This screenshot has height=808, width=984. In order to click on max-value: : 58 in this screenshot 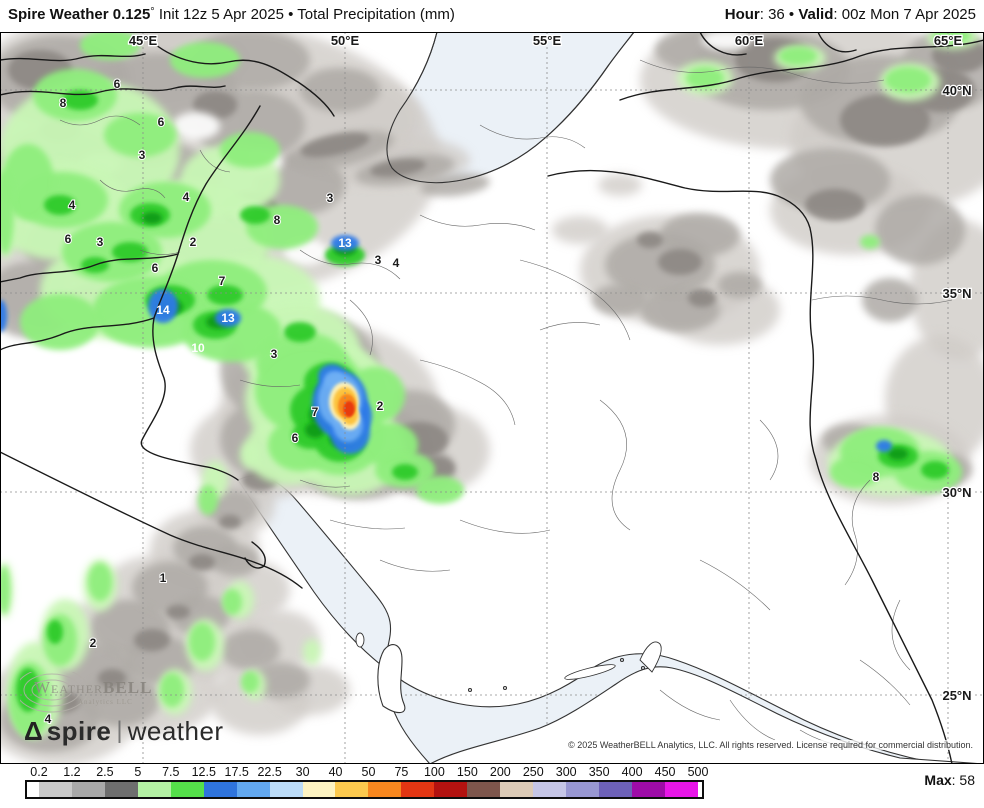, I will do `click(963, 780)`.